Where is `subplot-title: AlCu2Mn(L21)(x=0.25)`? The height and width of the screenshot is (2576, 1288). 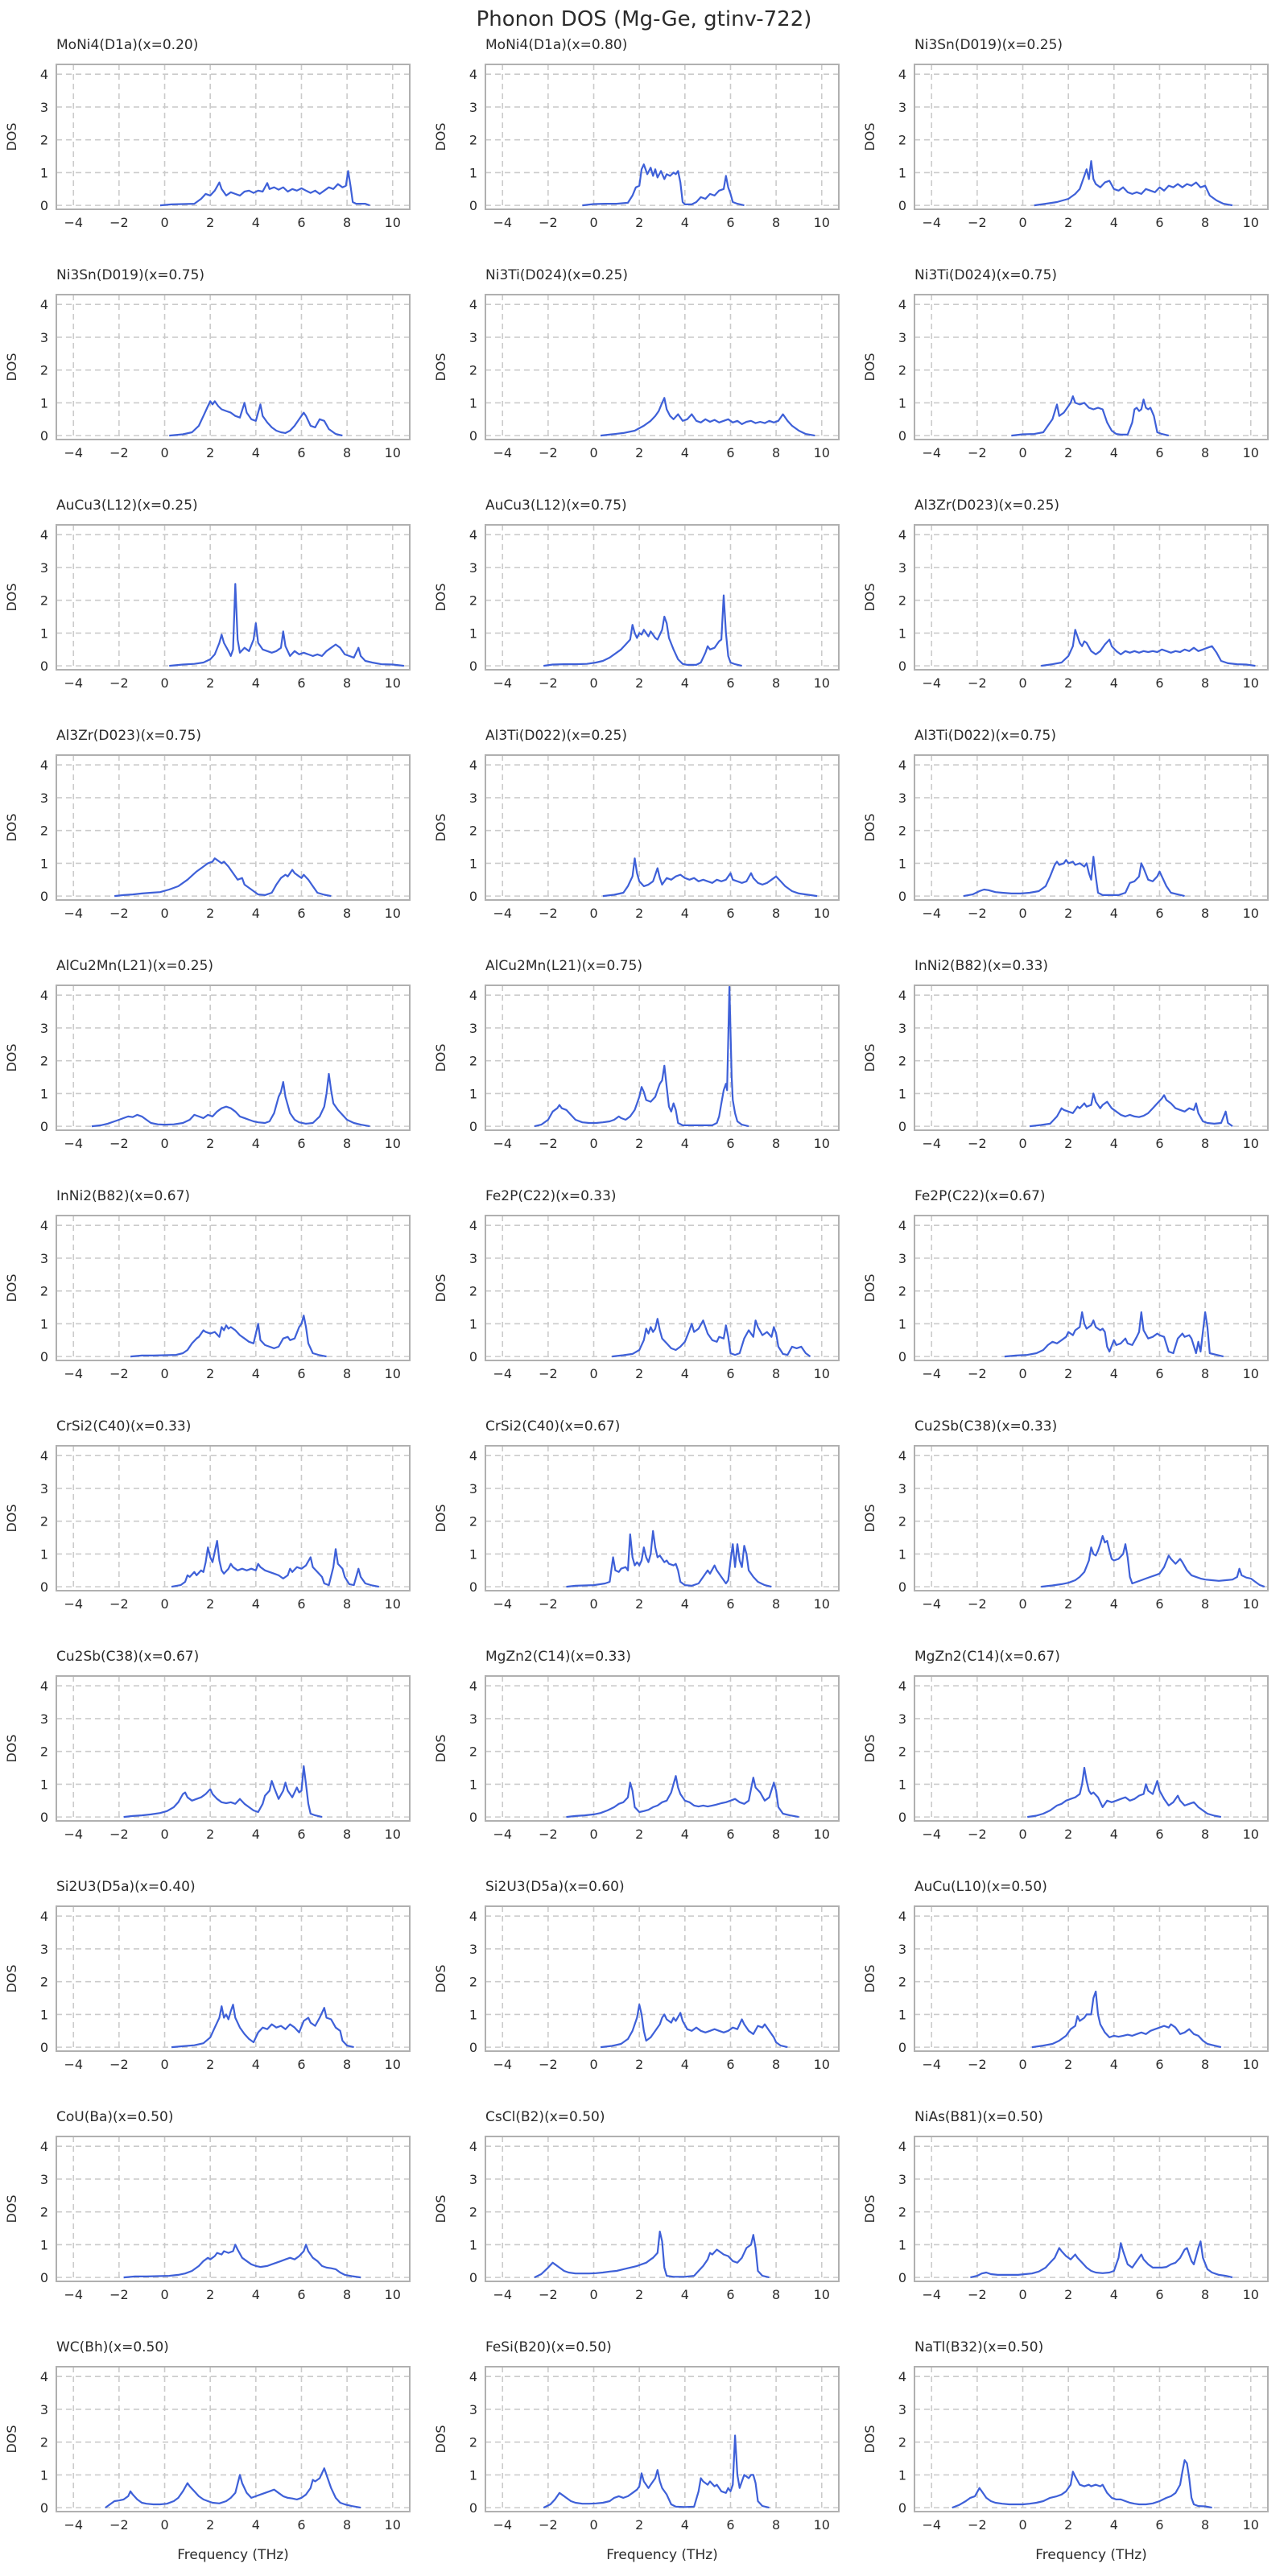
subplot-title: AlCu2Mn(L21)(x=0.25) is located at coordinates (135, 966).